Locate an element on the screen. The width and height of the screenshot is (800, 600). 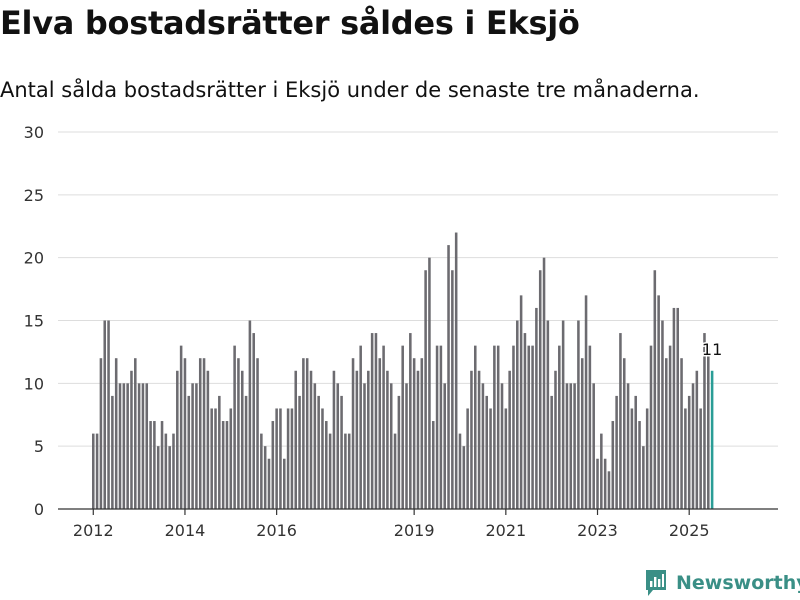
bar-highlight is located at coordinates (712, 439).